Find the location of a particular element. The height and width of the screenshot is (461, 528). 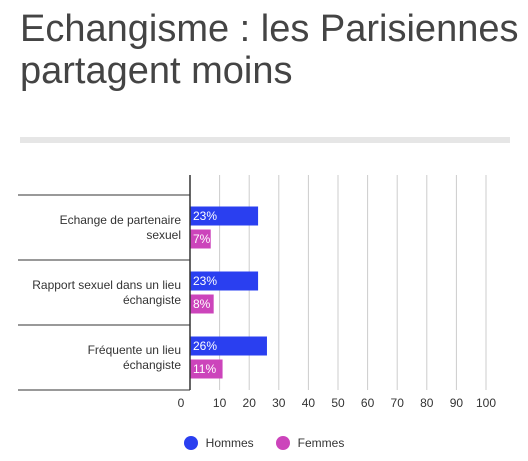

bar-value-label: 8% is located at coordinates (202, 304).